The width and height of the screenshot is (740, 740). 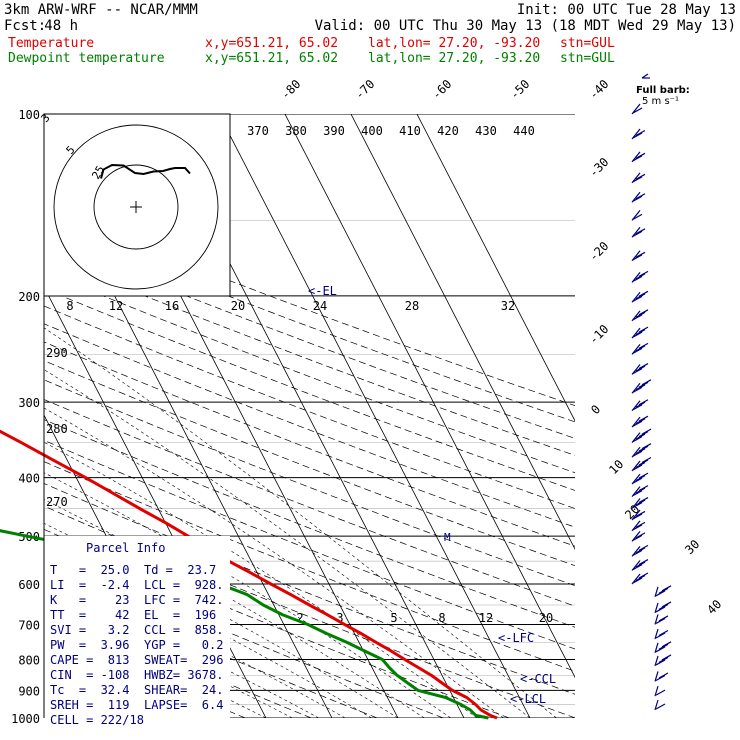 I want to click on hodograph: 5 25 3, so click(x=135, y=204).